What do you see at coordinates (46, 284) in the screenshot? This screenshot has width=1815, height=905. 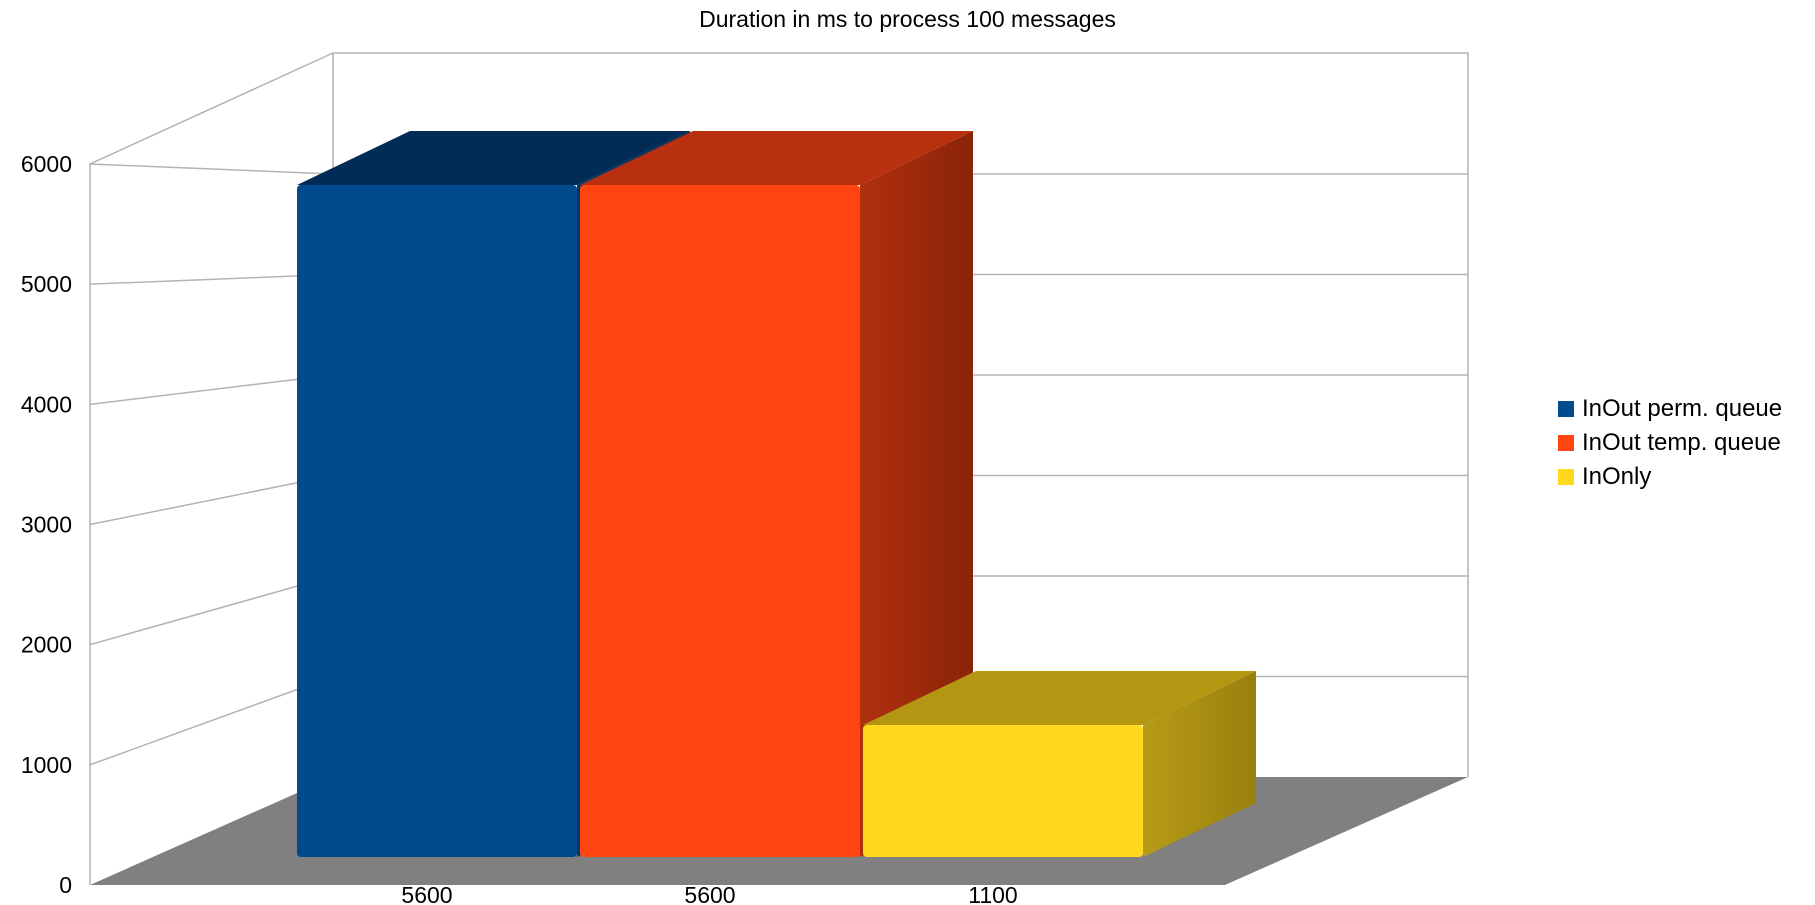 I see `y-tick-label: 5000` at bounding box center [46, 284].